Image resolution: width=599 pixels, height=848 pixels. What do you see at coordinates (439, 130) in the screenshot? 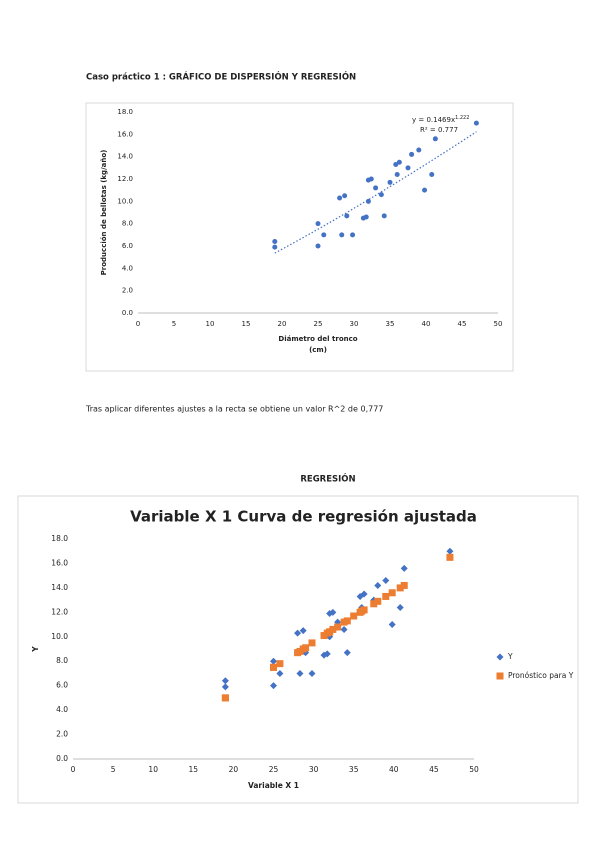
I see `r-squared: R² = 0.777` at bounding box center [439, 130].